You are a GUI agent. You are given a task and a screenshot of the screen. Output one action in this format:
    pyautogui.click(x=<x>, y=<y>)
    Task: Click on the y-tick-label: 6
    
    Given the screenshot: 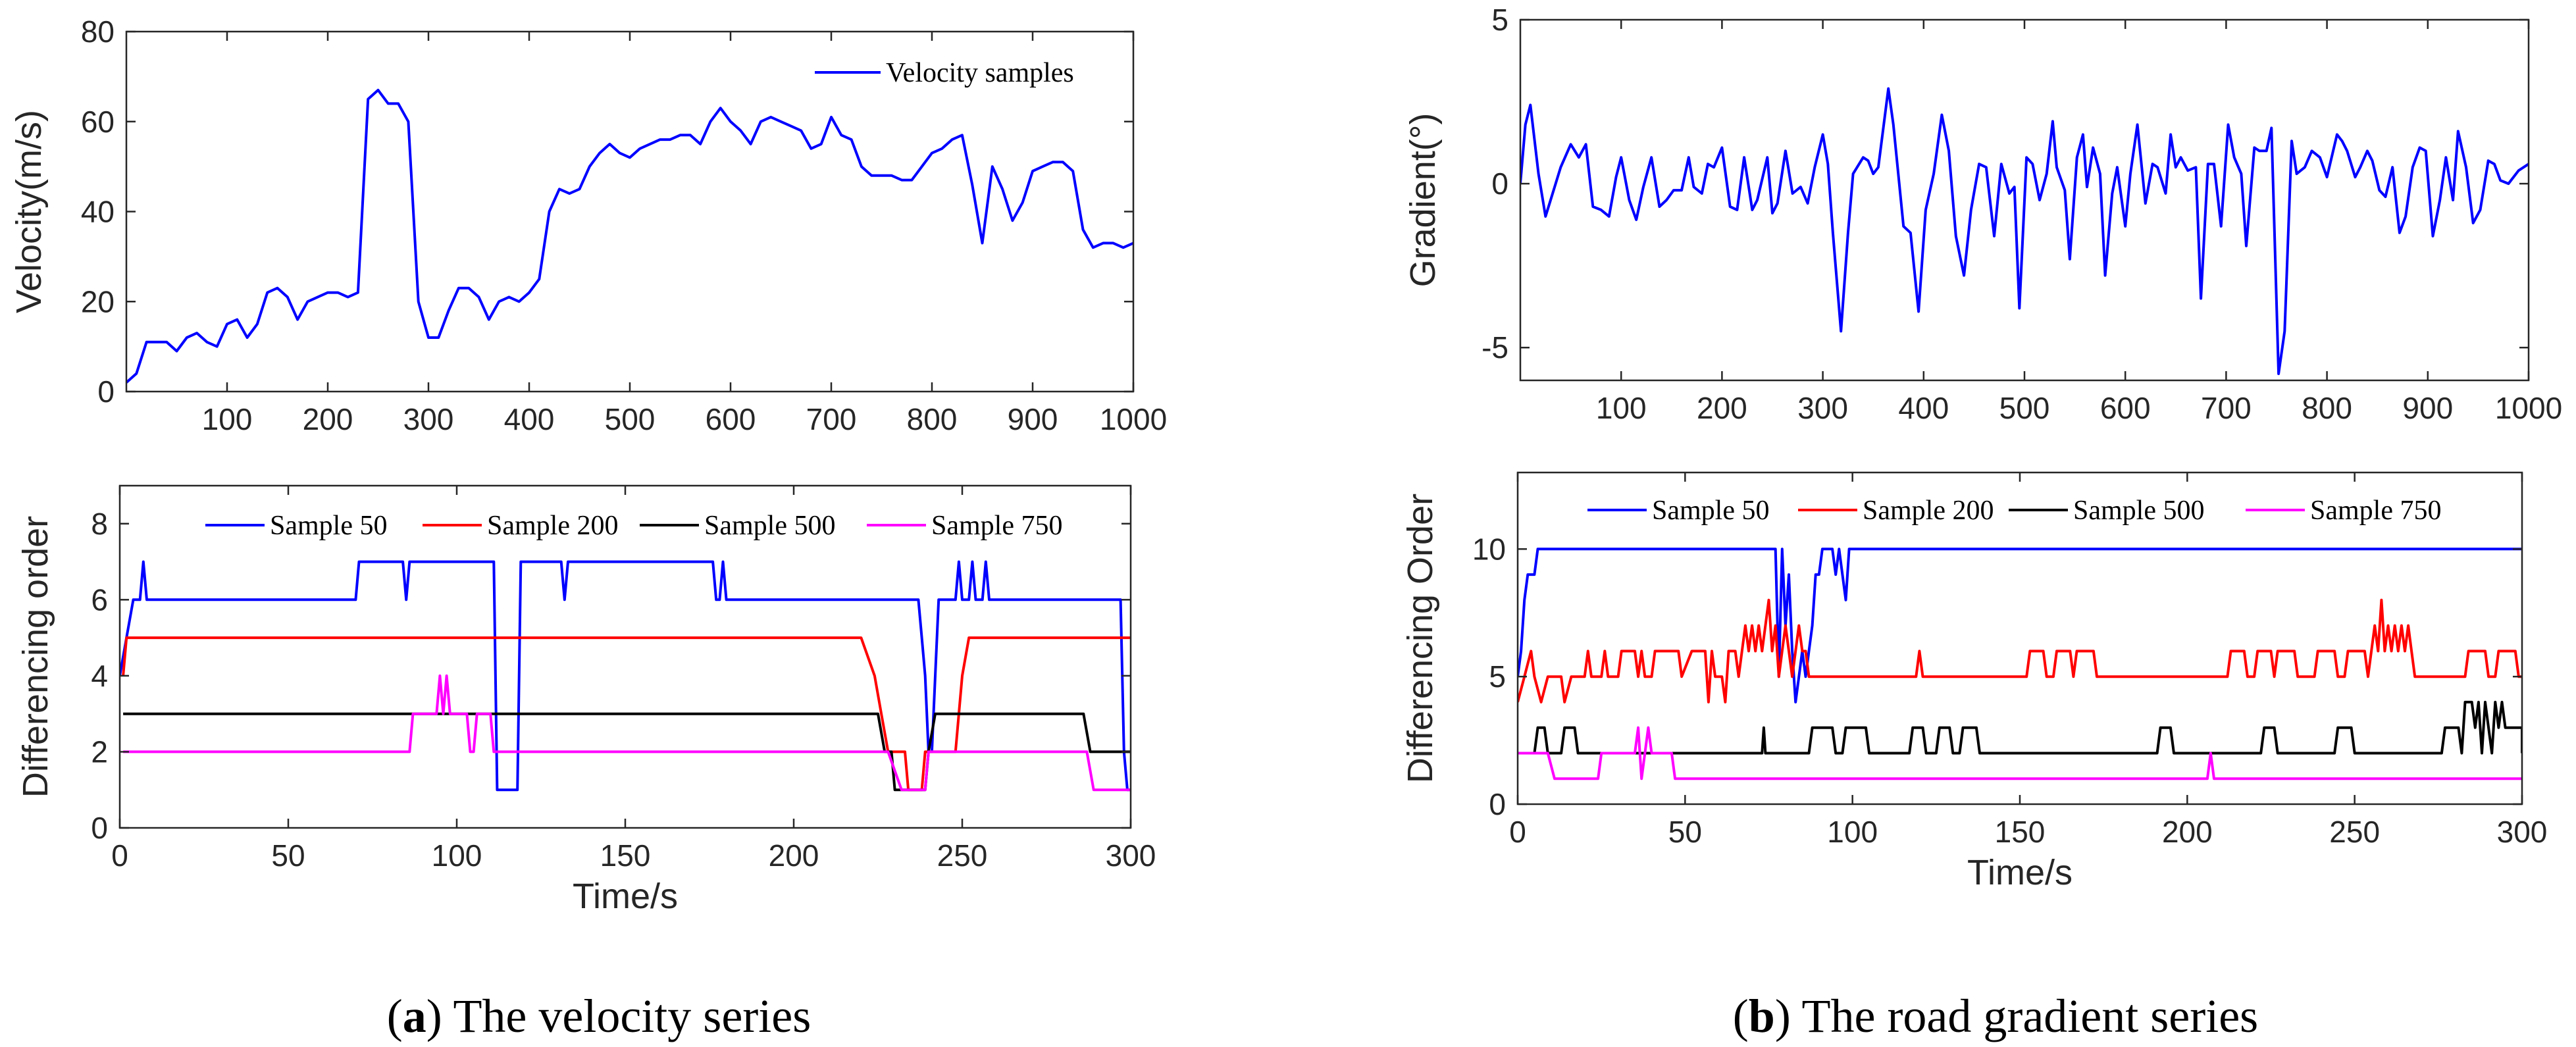 What is the action you would take?
    pyautogui.click(x=99, y=599)
    